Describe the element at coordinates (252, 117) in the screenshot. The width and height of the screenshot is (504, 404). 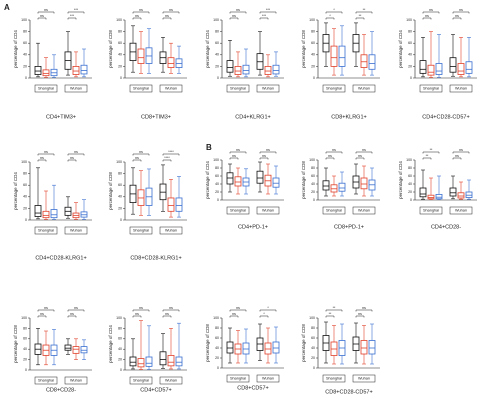
I see `panel-title: CD4+KLRG1+` at that location.